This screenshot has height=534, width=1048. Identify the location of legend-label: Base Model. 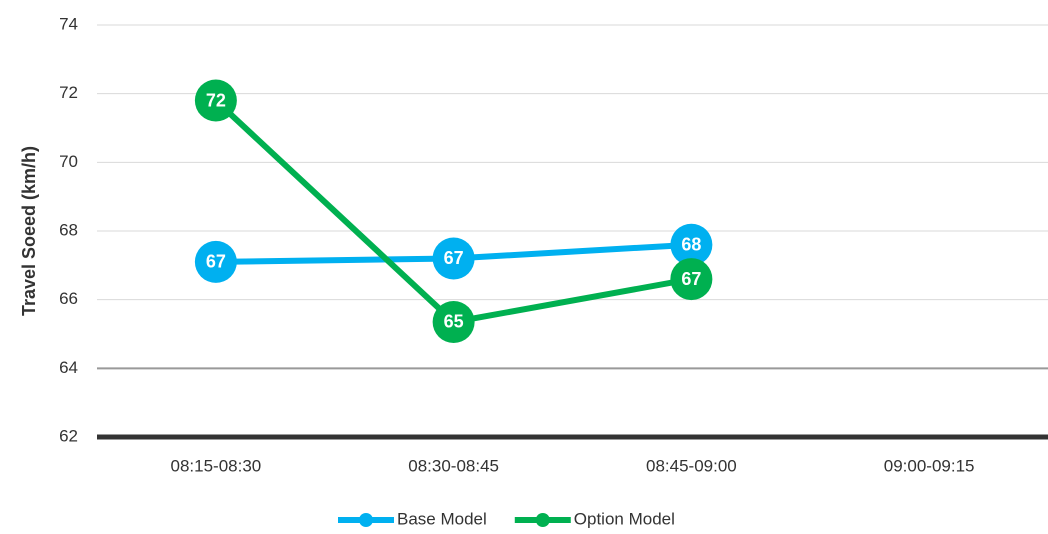
(442, 518).